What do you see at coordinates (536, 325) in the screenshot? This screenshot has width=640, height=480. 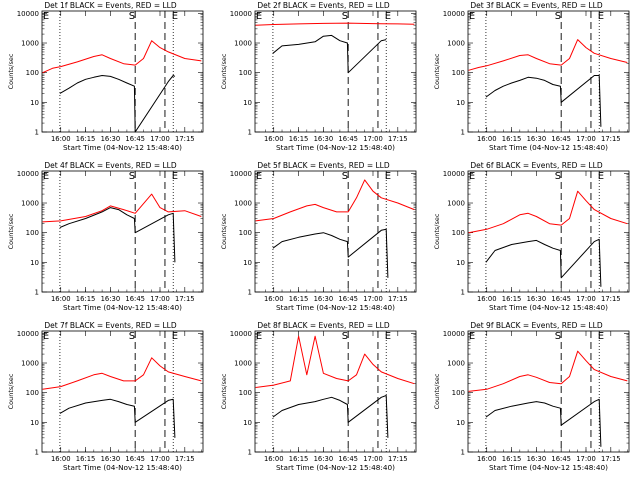 I see `panel-title: Det 9f BLACK = Events, RED = LLD` at bounding box center [536, 325].